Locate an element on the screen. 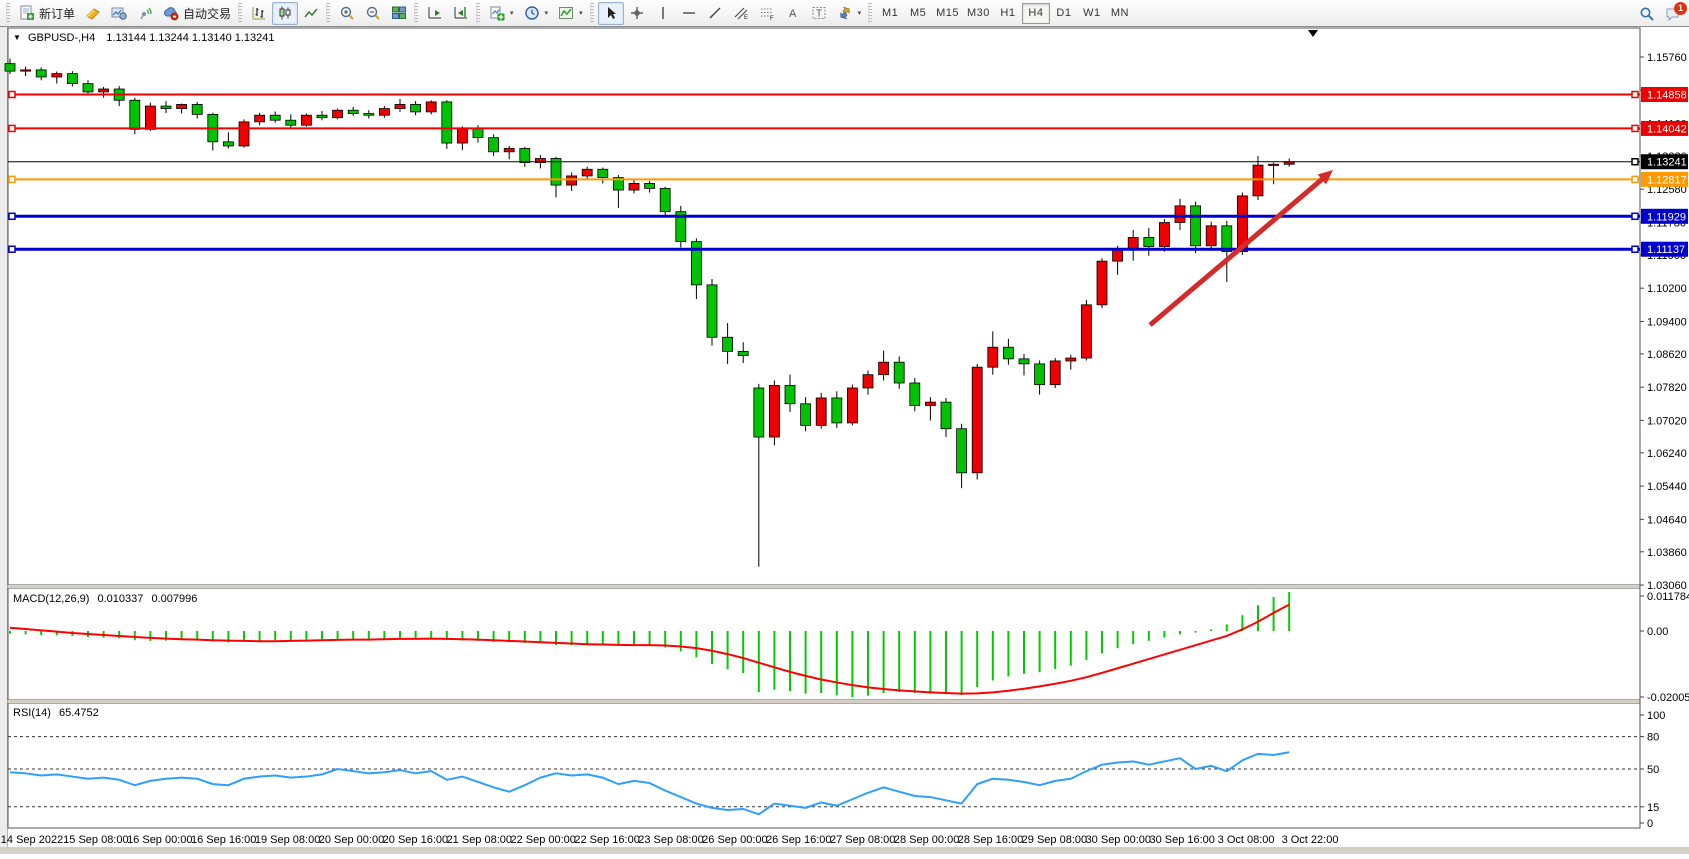 The height and width of the screenshot is (859, 1689). toolbar-drag-handle is located at coordinates (8, 13).